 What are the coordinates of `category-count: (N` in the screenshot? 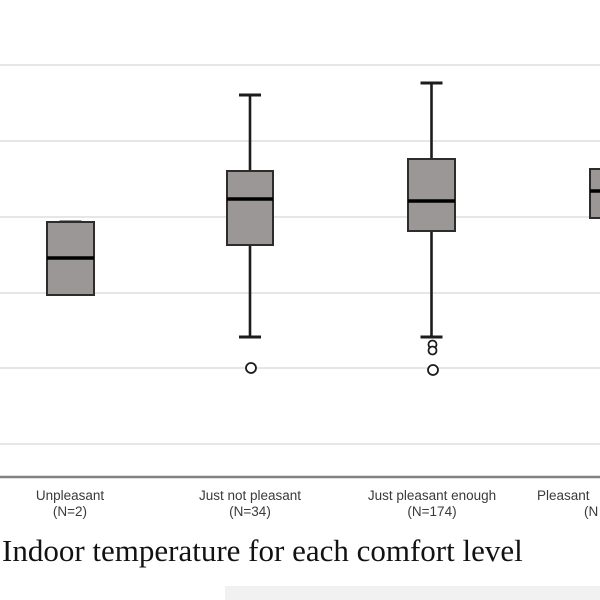 It's located at (591, 511).